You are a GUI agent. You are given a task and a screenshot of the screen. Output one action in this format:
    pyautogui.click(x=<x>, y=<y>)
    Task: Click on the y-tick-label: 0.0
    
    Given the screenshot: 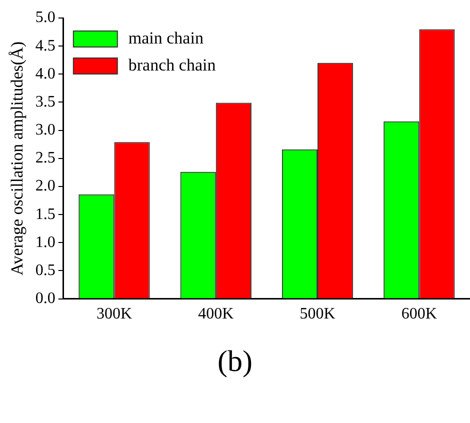 What is the action you would take?
    pyautogui.click(x=45, y=299)
    